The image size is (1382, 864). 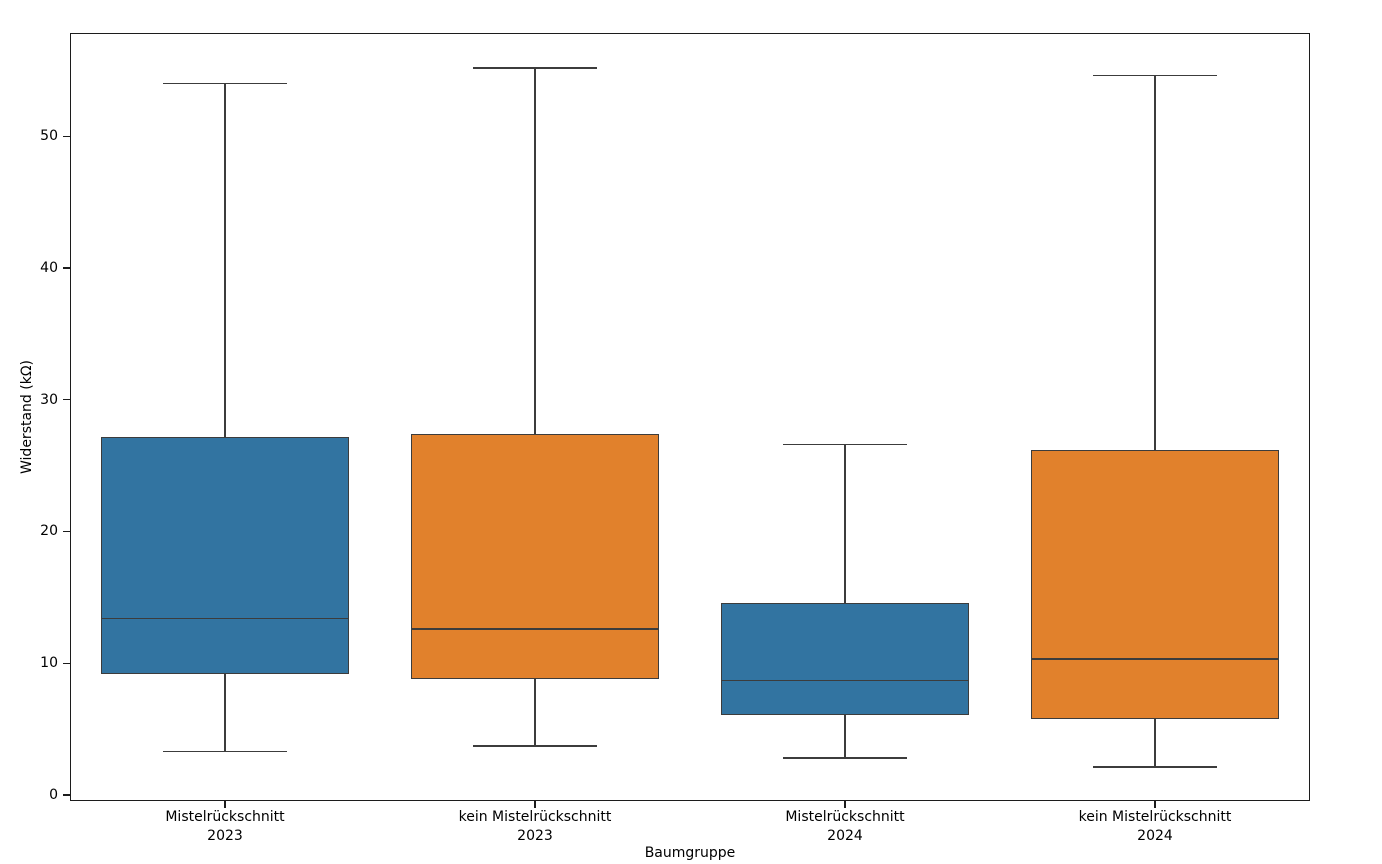 What do you see at coordinates (1155, 826) in the screenshot?
I see `x-tick-label: kein Mistelrückschnitt 2024` at bounding box center [1155, 826].